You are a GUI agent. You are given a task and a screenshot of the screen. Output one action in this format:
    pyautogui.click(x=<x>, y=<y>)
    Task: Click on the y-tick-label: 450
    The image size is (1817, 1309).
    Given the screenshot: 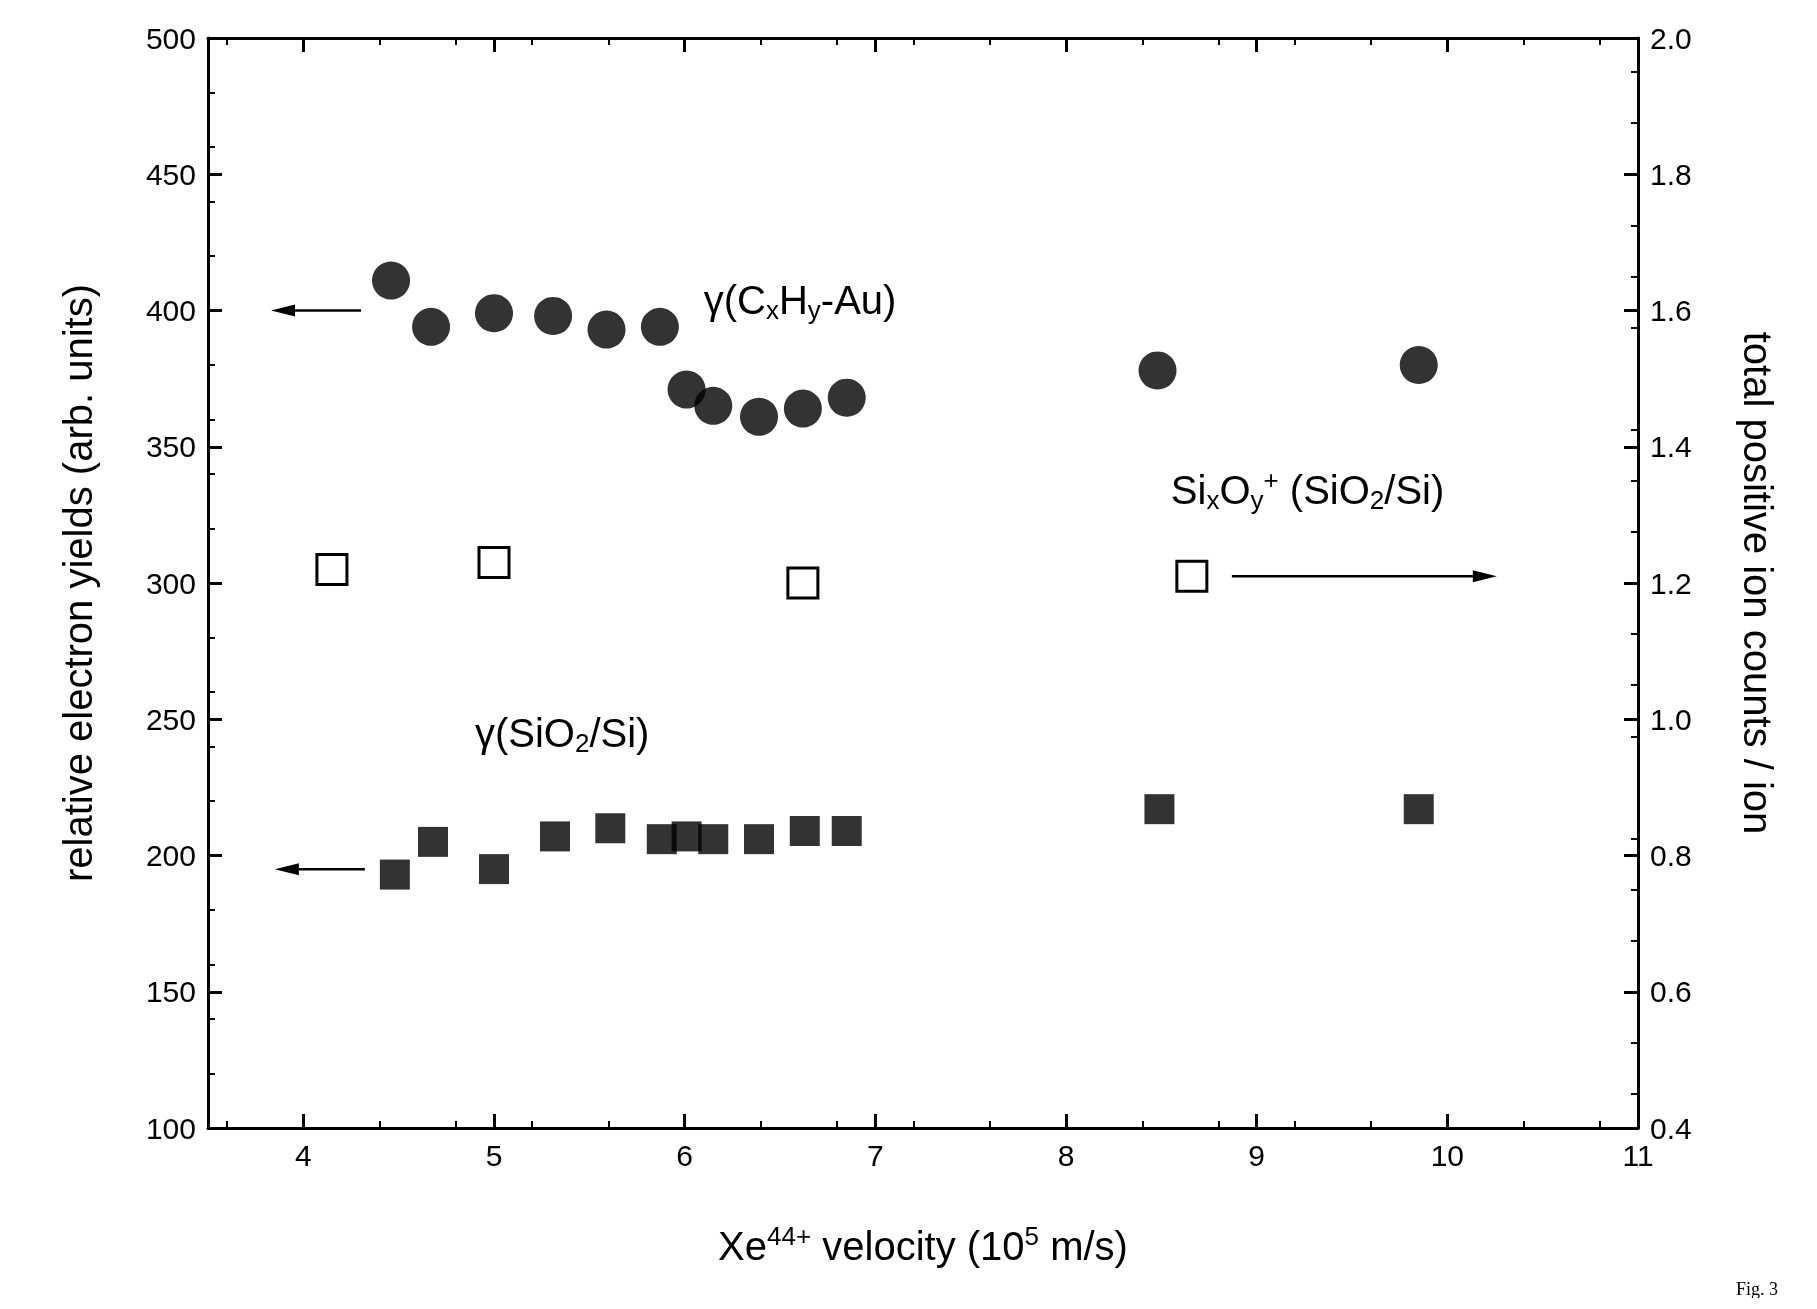 What is the action you would take?
    pyautogui.click(x=170, y=174)
    